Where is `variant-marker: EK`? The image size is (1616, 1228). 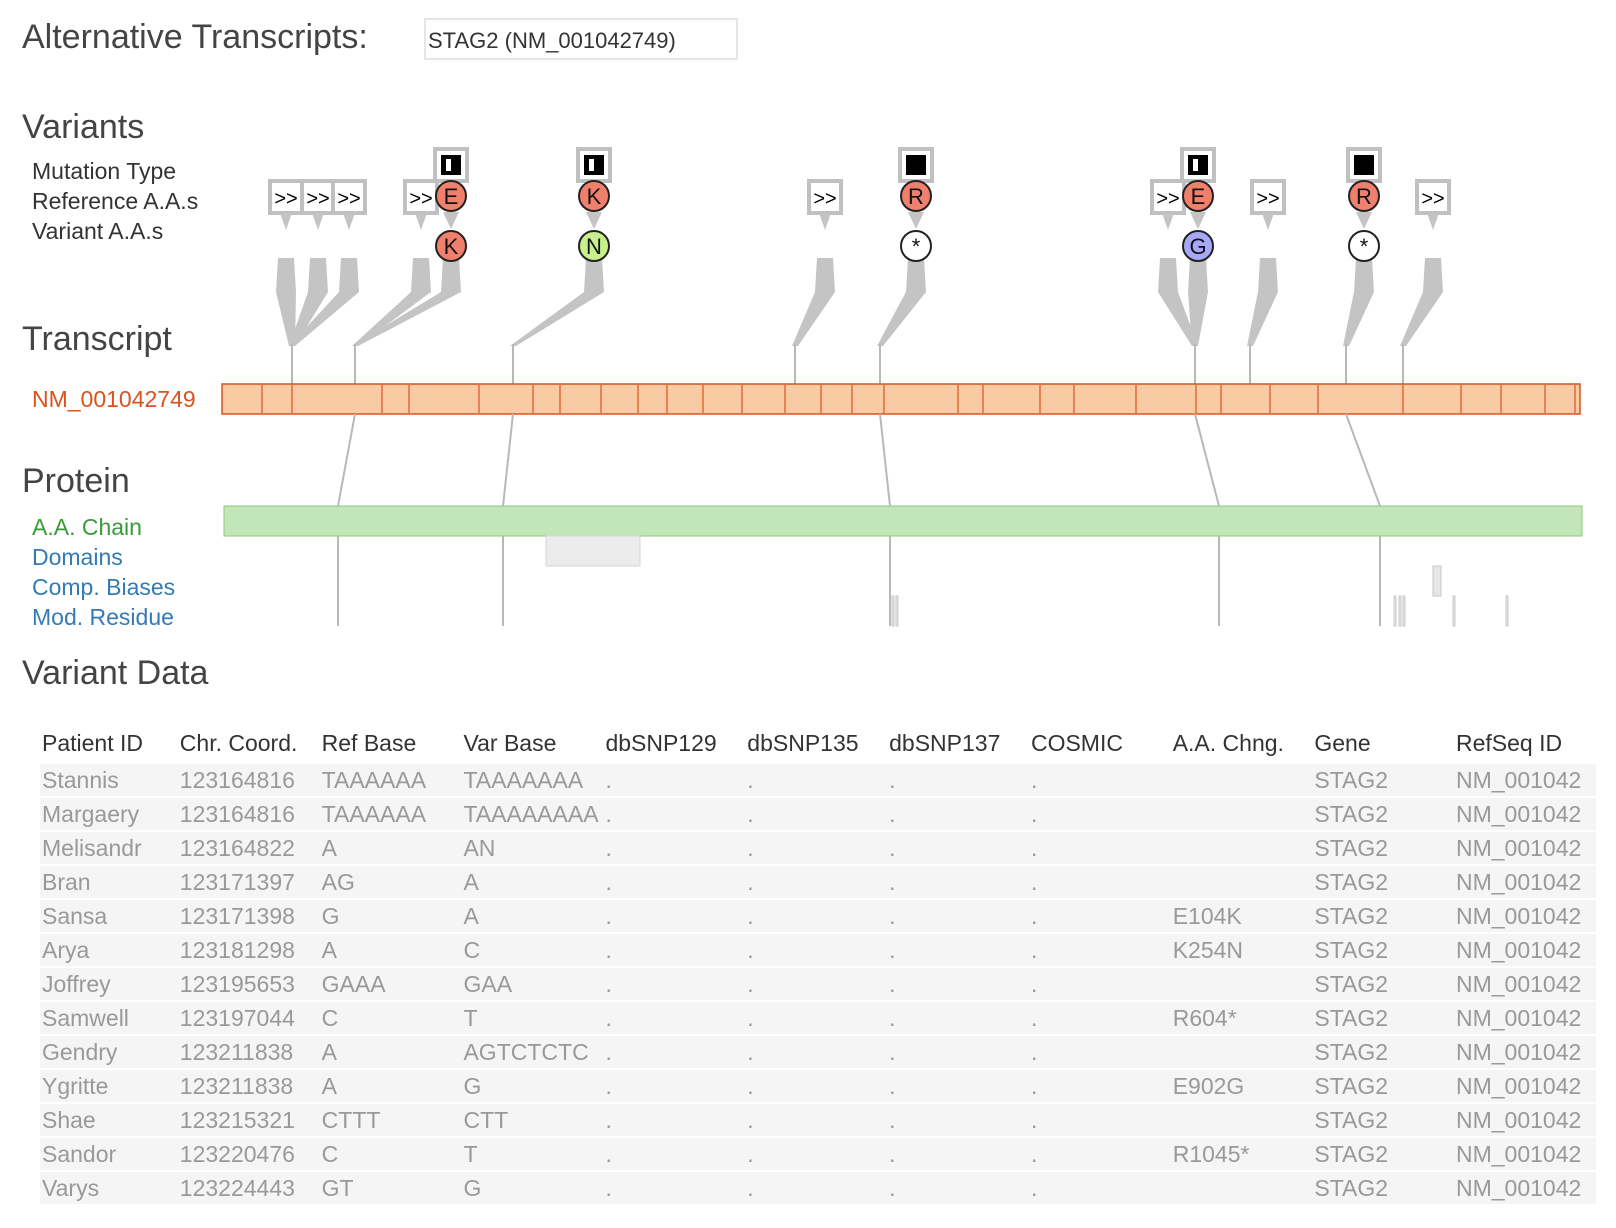 variant-marker: EK is located at coordinates (451, 204).